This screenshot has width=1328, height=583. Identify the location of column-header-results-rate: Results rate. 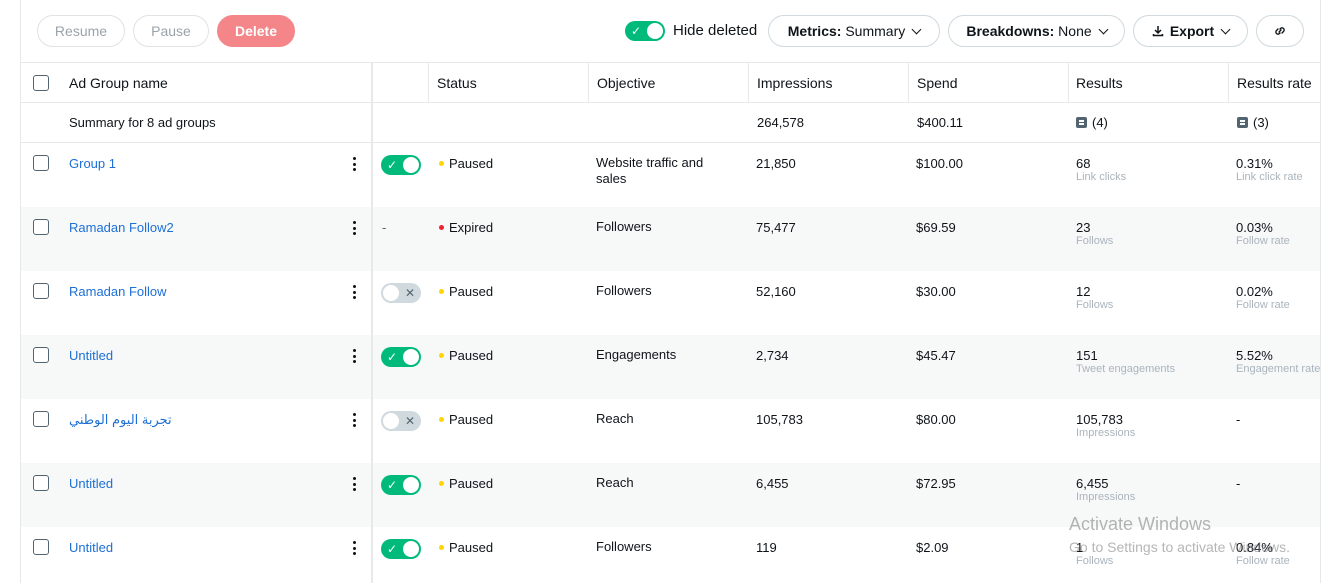
(1274, 83).